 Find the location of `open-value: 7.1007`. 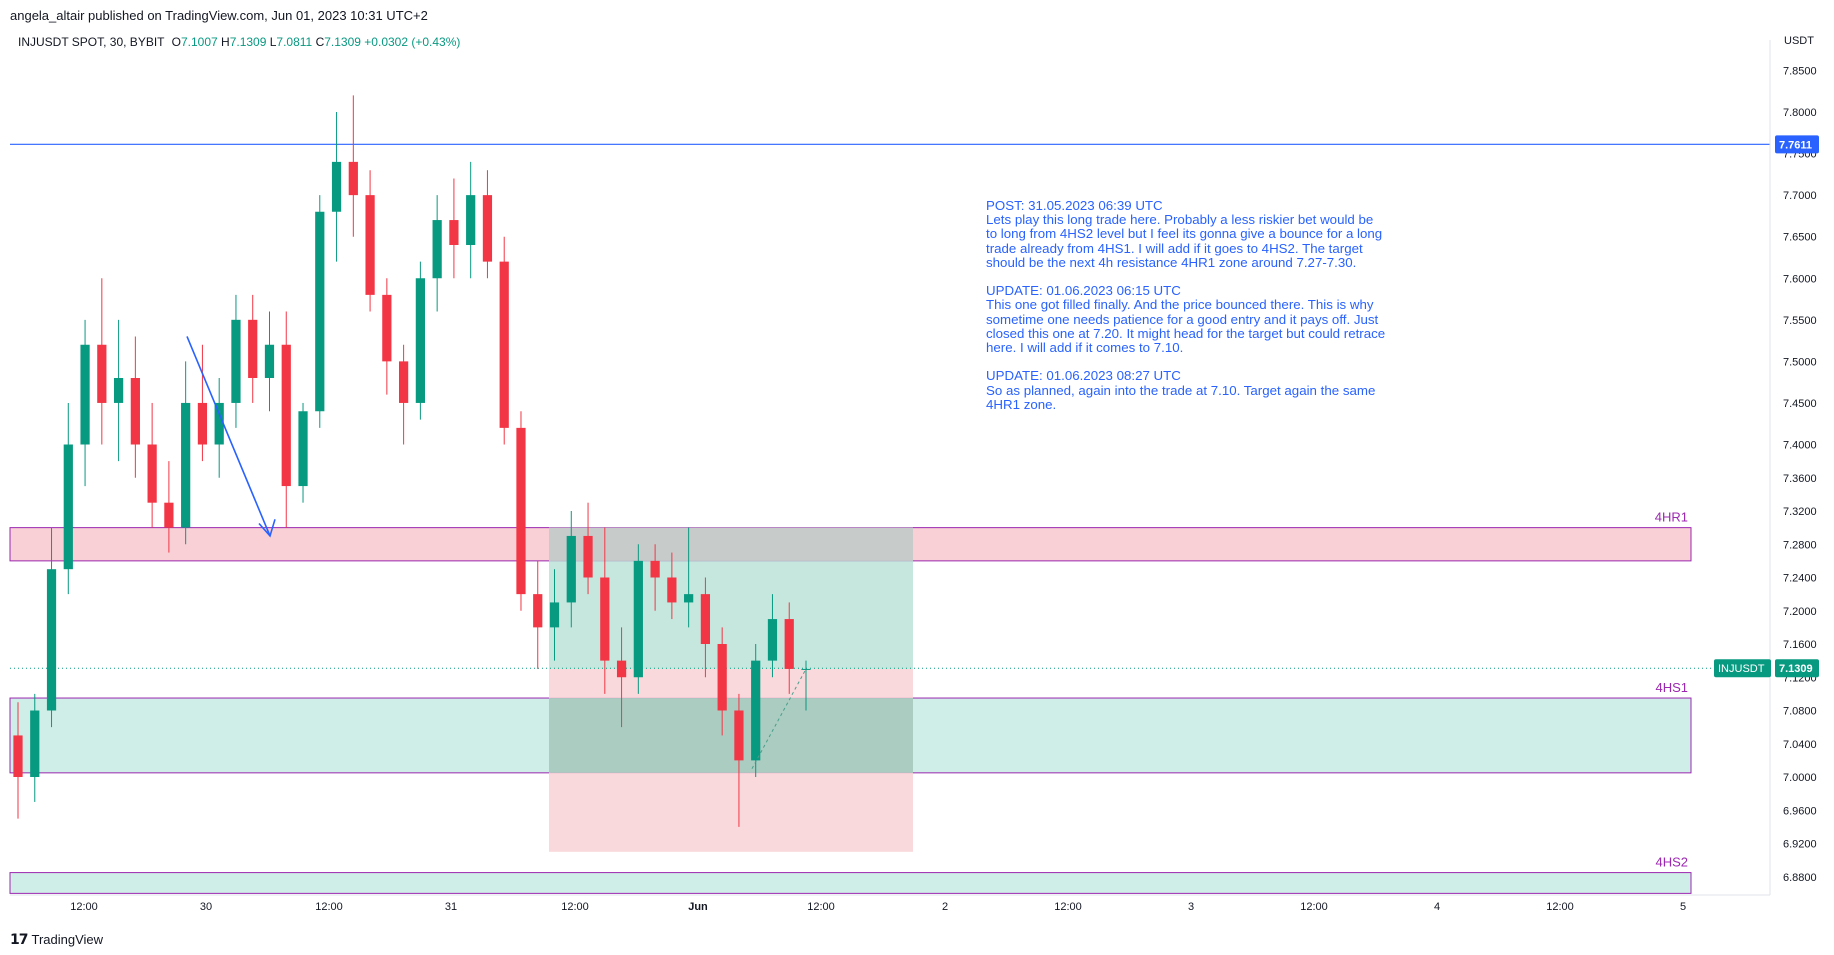

open-value: 7.1007 is located at coordinates (199, 42).